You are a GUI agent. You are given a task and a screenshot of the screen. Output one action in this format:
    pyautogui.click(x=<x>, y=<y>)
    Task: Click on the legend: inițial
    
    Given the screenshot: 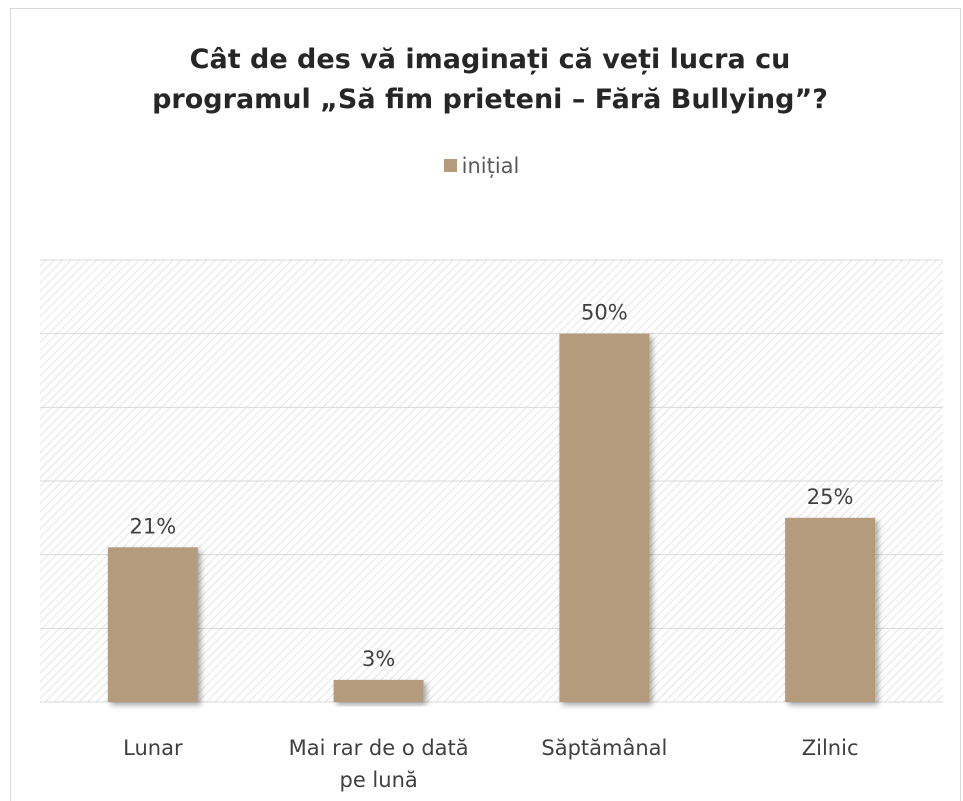 What is the action you would take?
    pyautogui.click(x=481, y=166)
    